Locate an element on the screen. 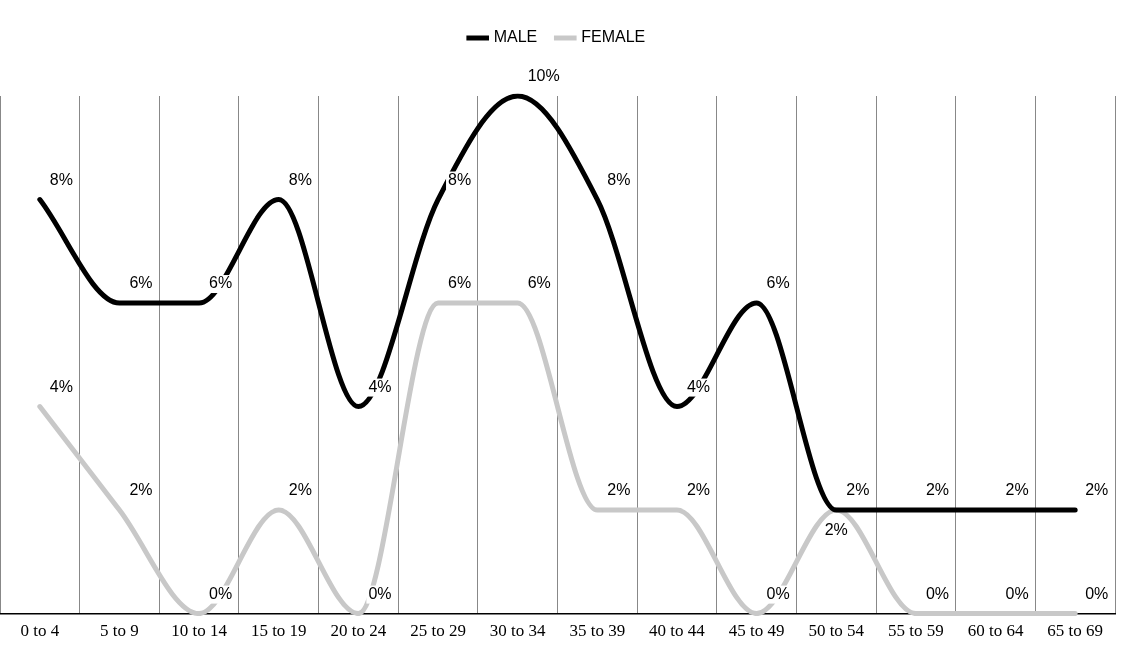 The height and width of the screenshot is (650, 1129). data-label: 10% is located at coordinates (543, 76).